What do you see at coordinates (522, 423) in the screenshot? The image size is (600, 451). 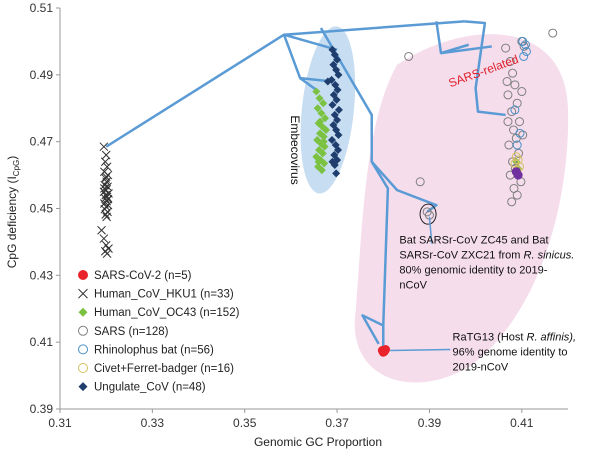 I see `x-tick-label: 0.41` at bounding box center [522, 423].